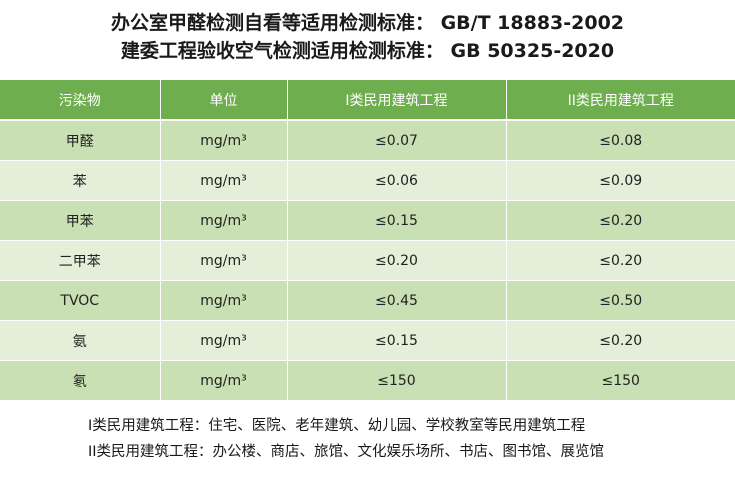 This screenshot has width=735, height=480. I want to click on table-row: 氨 mg/m³ ≤0.15 ≤0.20, so click(367, 340).